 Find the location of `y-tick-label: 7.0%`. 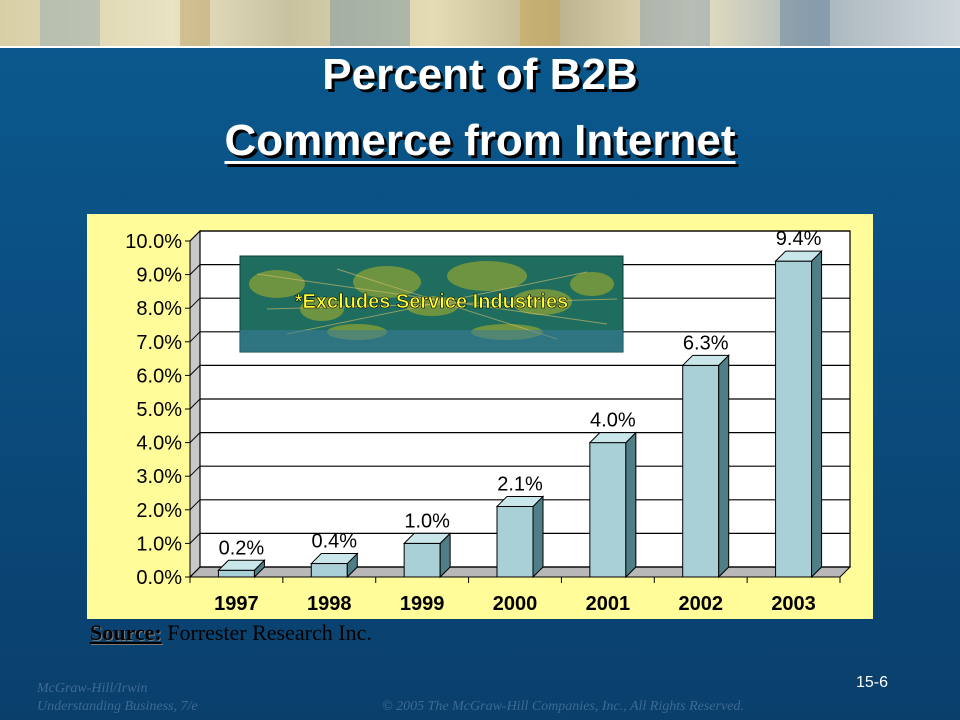

y-tick-label: 7.0% is located at coordinates (159, 343).